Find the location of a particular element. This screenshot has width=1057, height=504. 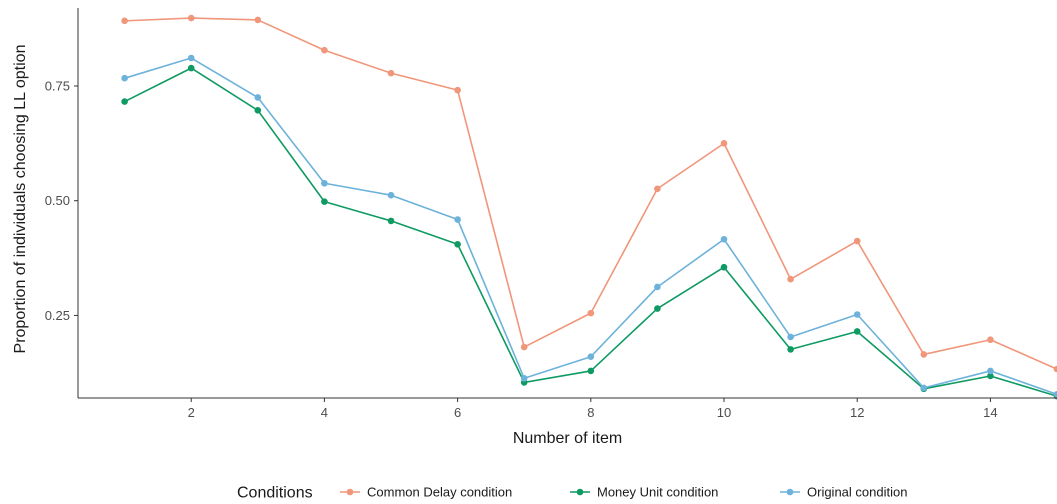

x-axis-title: Number of item is located at coordinates (567, 438).